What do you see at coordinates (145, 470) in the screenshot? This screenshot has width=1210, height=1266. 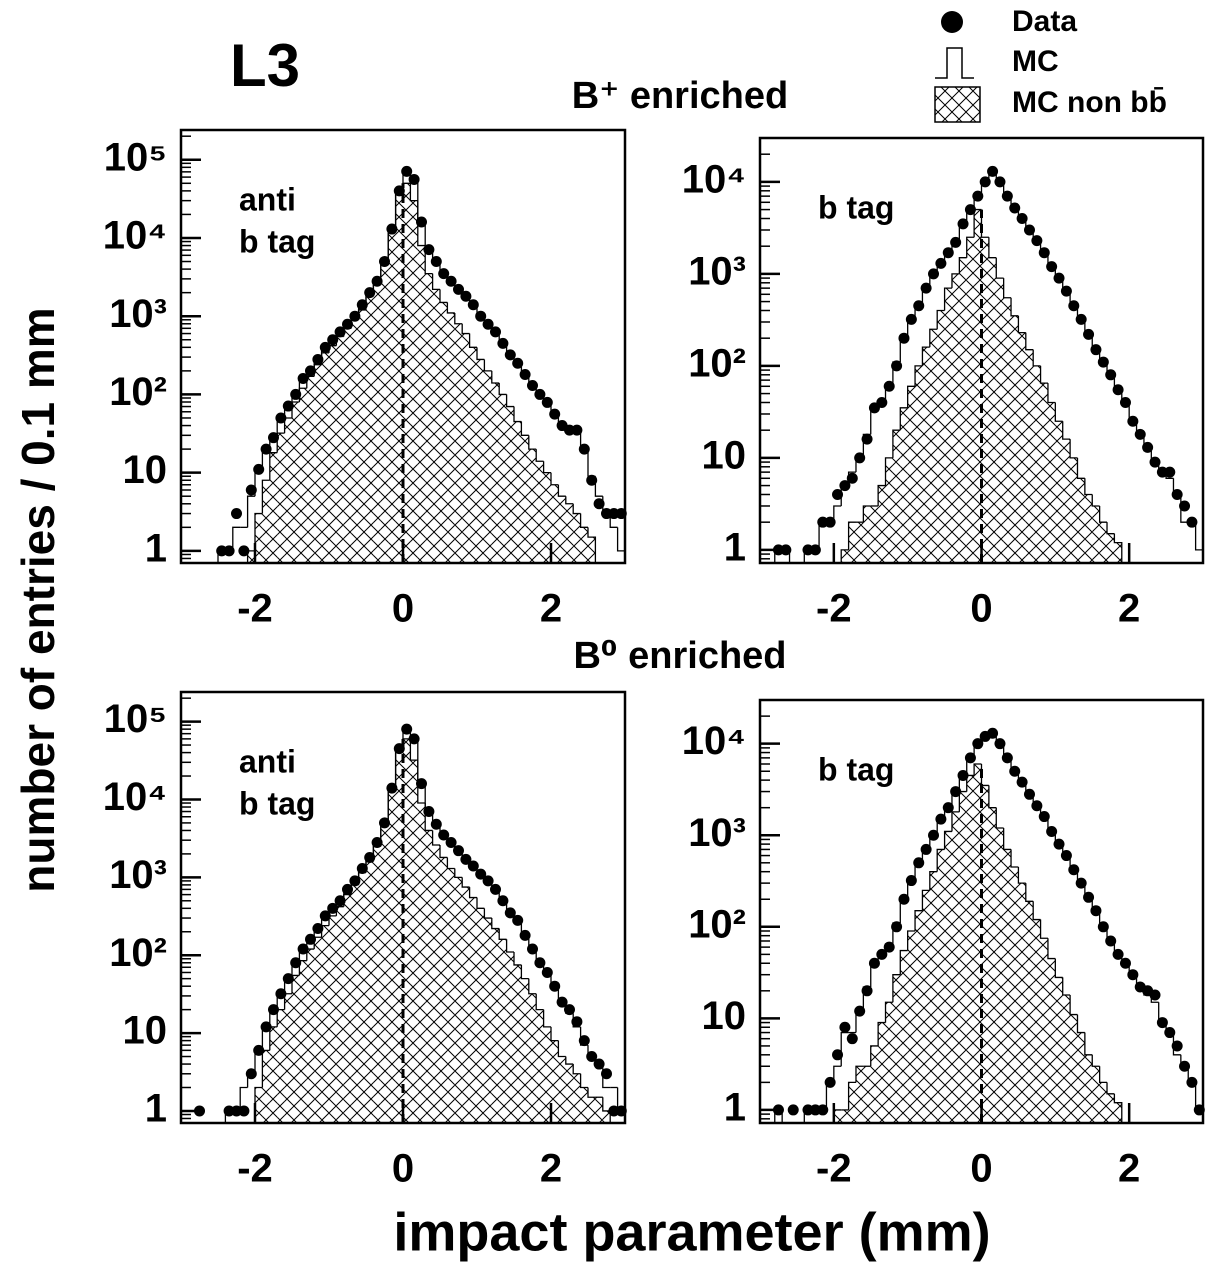 I see `y-tick-label: 10` at bounding box center [145, 470].